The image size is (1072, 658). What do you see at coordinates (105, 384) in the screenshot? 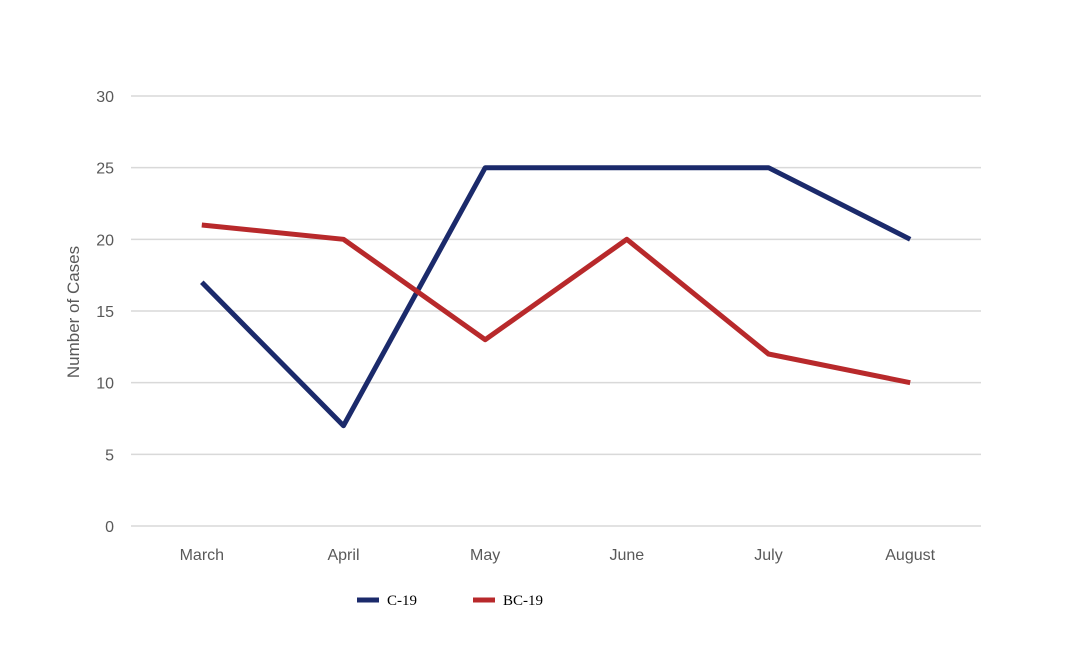
I see `y-tick-label: 10` at bounding box center [105, 384].